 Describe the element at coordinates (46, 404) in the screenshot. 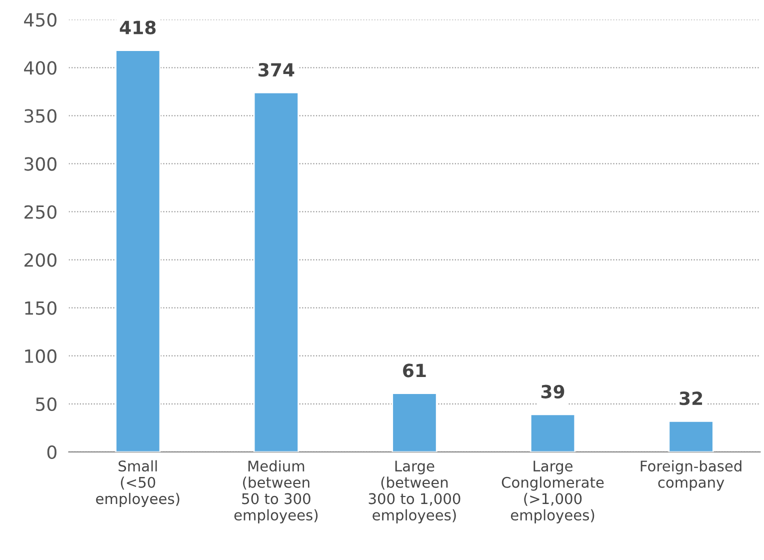

I see `y-tick-label: 50` at that location.